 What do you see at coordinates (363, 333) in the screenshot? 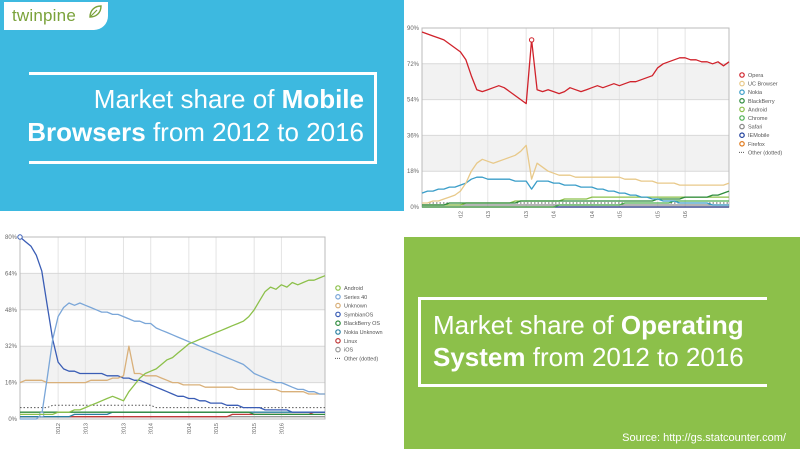
I see `os-legend-label: Nokia Unknown` at bounding box center [363, 333].